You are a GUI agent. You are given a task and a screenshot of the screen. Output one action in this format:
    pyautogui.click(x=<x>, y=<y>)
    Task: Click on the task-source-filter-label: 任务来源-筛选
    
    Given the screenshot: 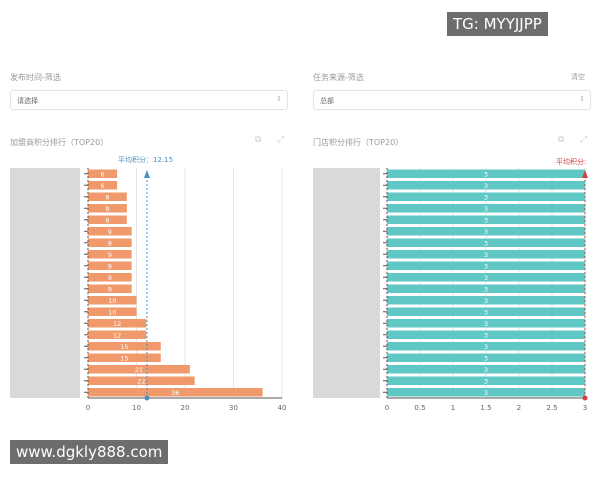 What is the action you would take?
    pyautogui.click(x=338, y=77)
    